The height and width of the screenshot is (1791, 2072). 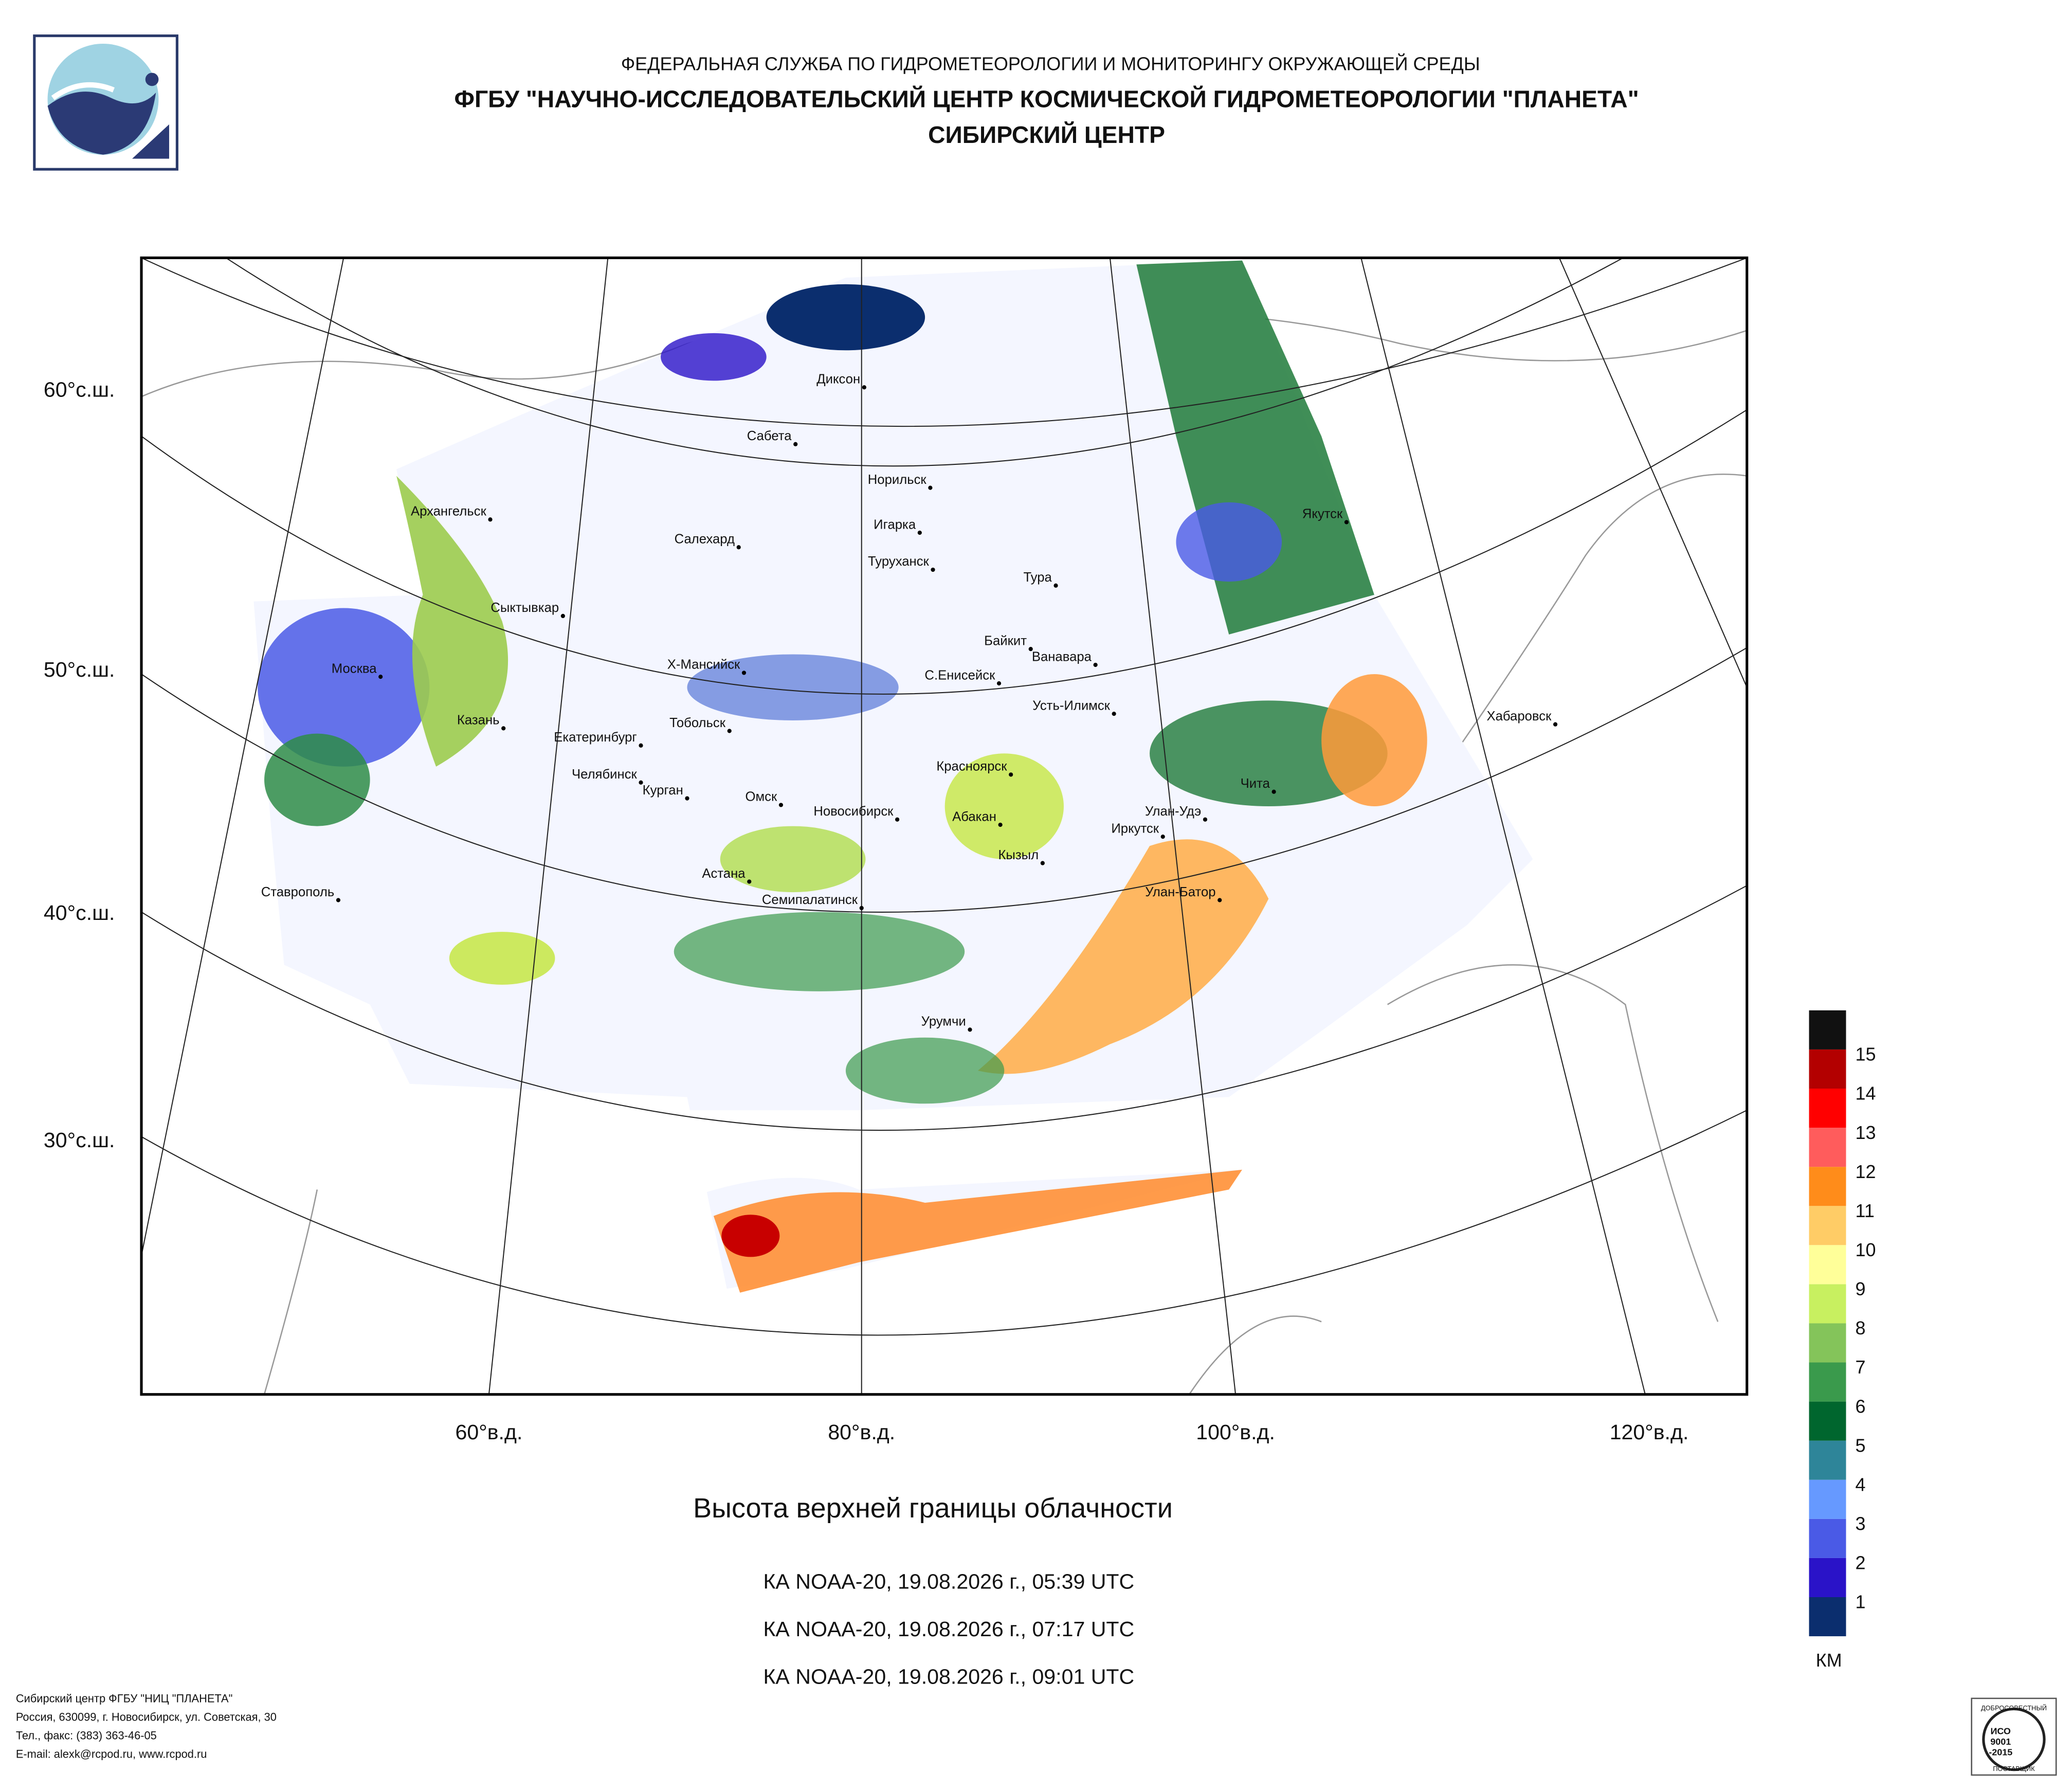 What do you see at coordinates (79, 669) in the screenshot?
I see `lat-label: 50°с.ш.` at bounding box center [79, 669].